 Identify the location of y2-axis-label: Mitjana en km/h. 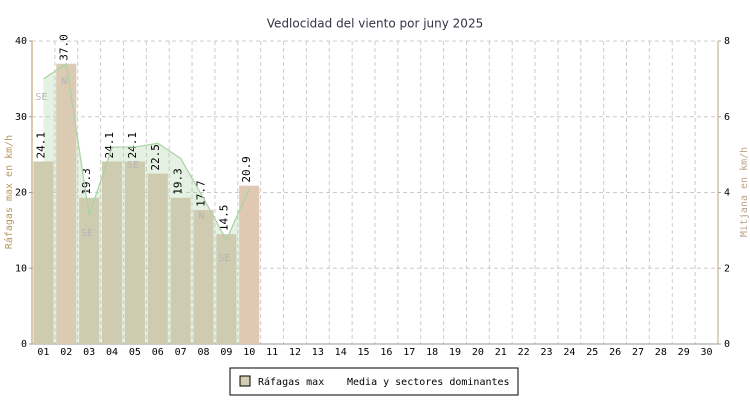
(744, 192).